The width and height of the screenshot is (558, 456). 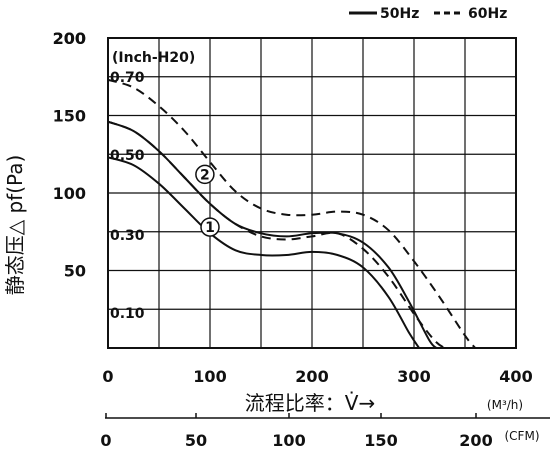 I want to click on legend: 50Hz 60Hz, so click(x=428, y=14).